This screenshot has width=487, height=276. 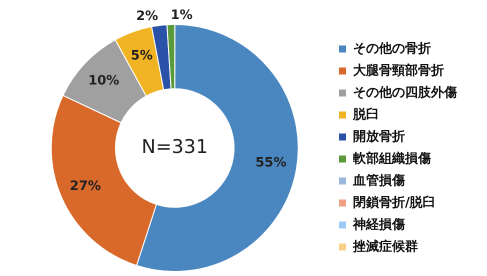 What do you see at coordinates (141, 56) in the screenshot?
I see `data-label: 5%` at bounding box center [141, 56].